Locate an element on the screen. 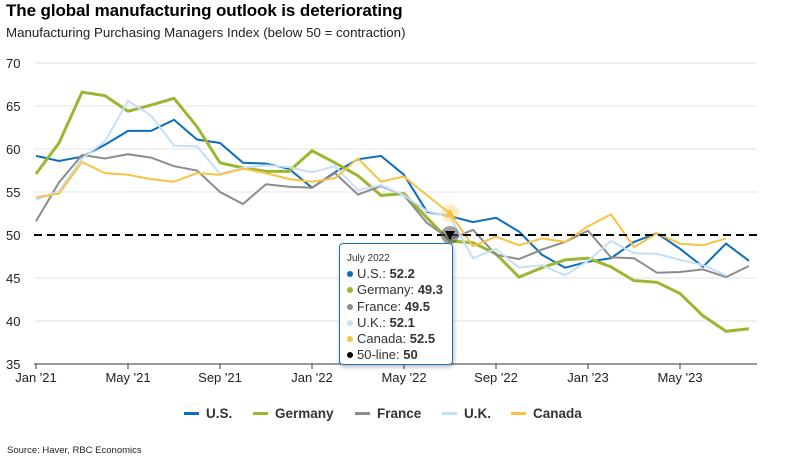  tooltip-row: U.K.: 52.1 is located at coordinates (399, 323).